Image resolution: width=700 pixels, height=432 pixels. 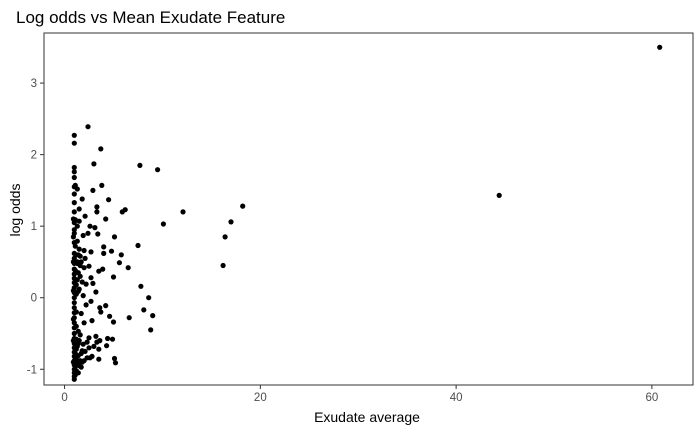 What do you see at coordinates (34, 156) in the screenshot?
I see `y-tick-label: 2` at bounding box center [34, 156].